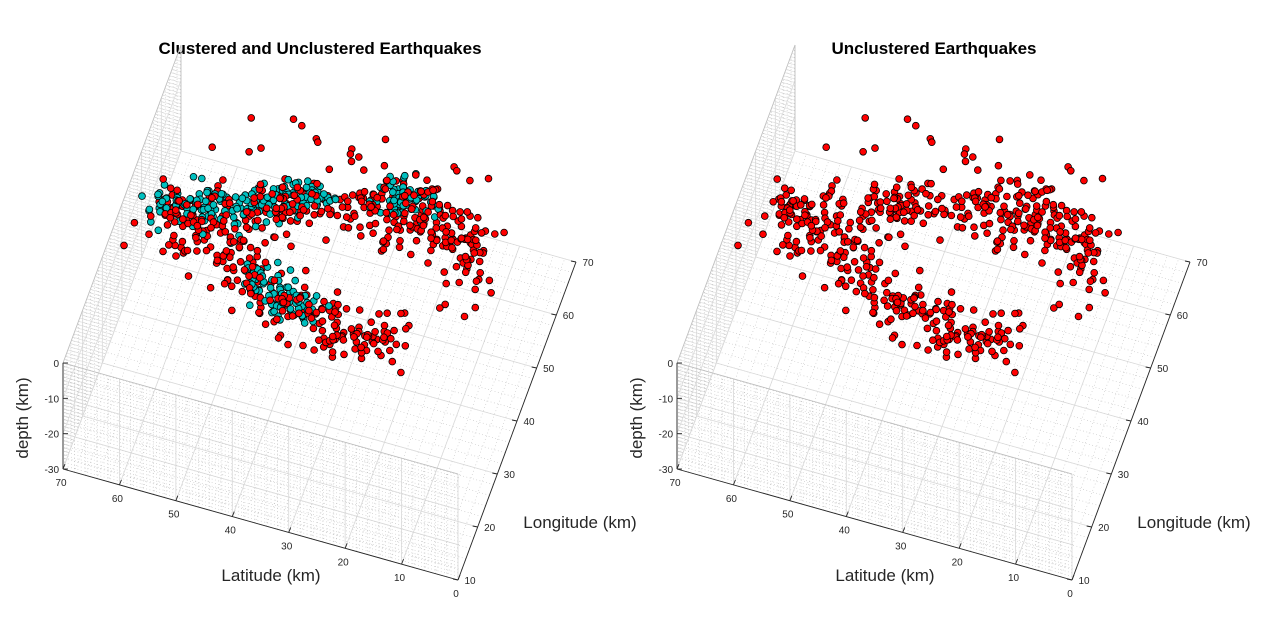  I want to click on latitude-tick-label: 0, so click(456, 594).